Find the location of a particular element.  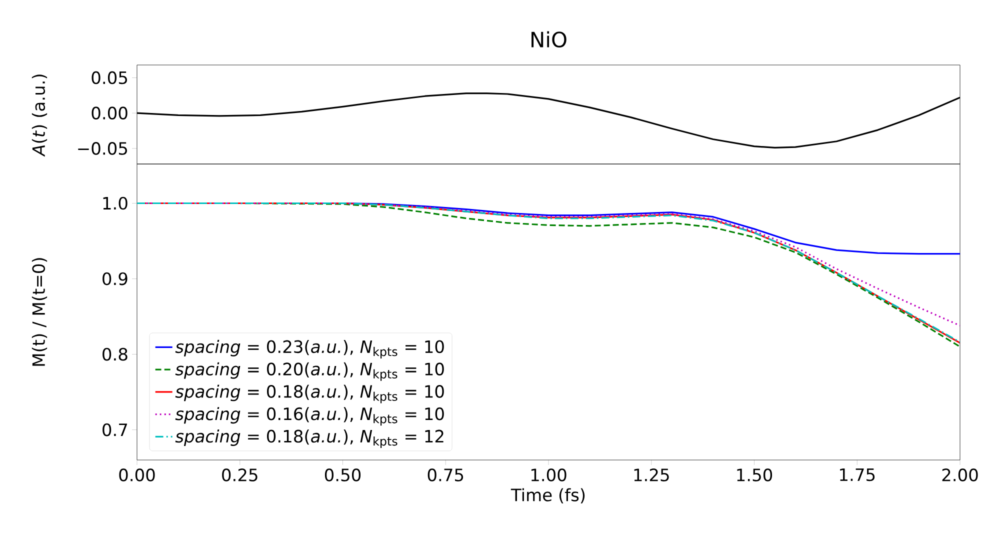

x-axis-title: Time (fs) is located at coordinates (547, 496).